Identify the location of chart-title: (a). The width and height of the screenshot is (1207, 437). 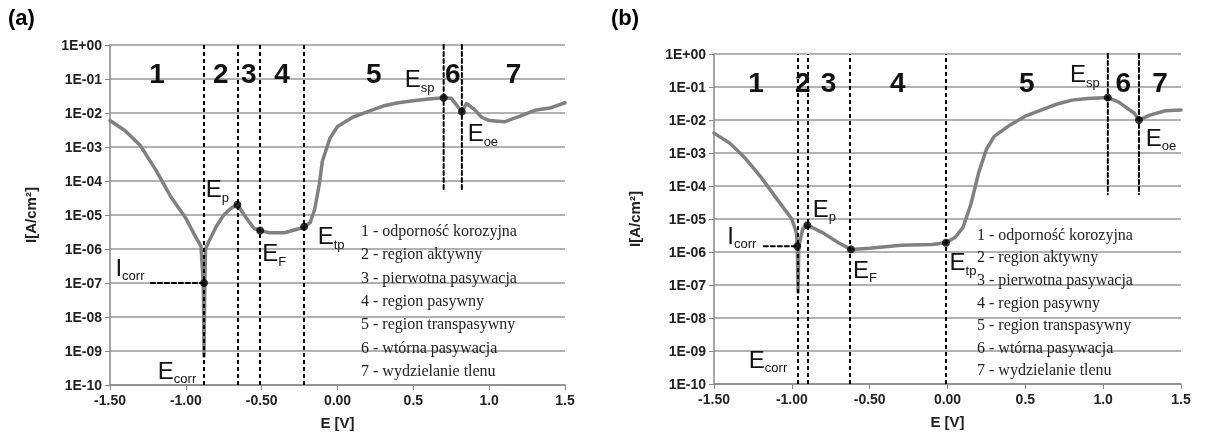
(21, 17).